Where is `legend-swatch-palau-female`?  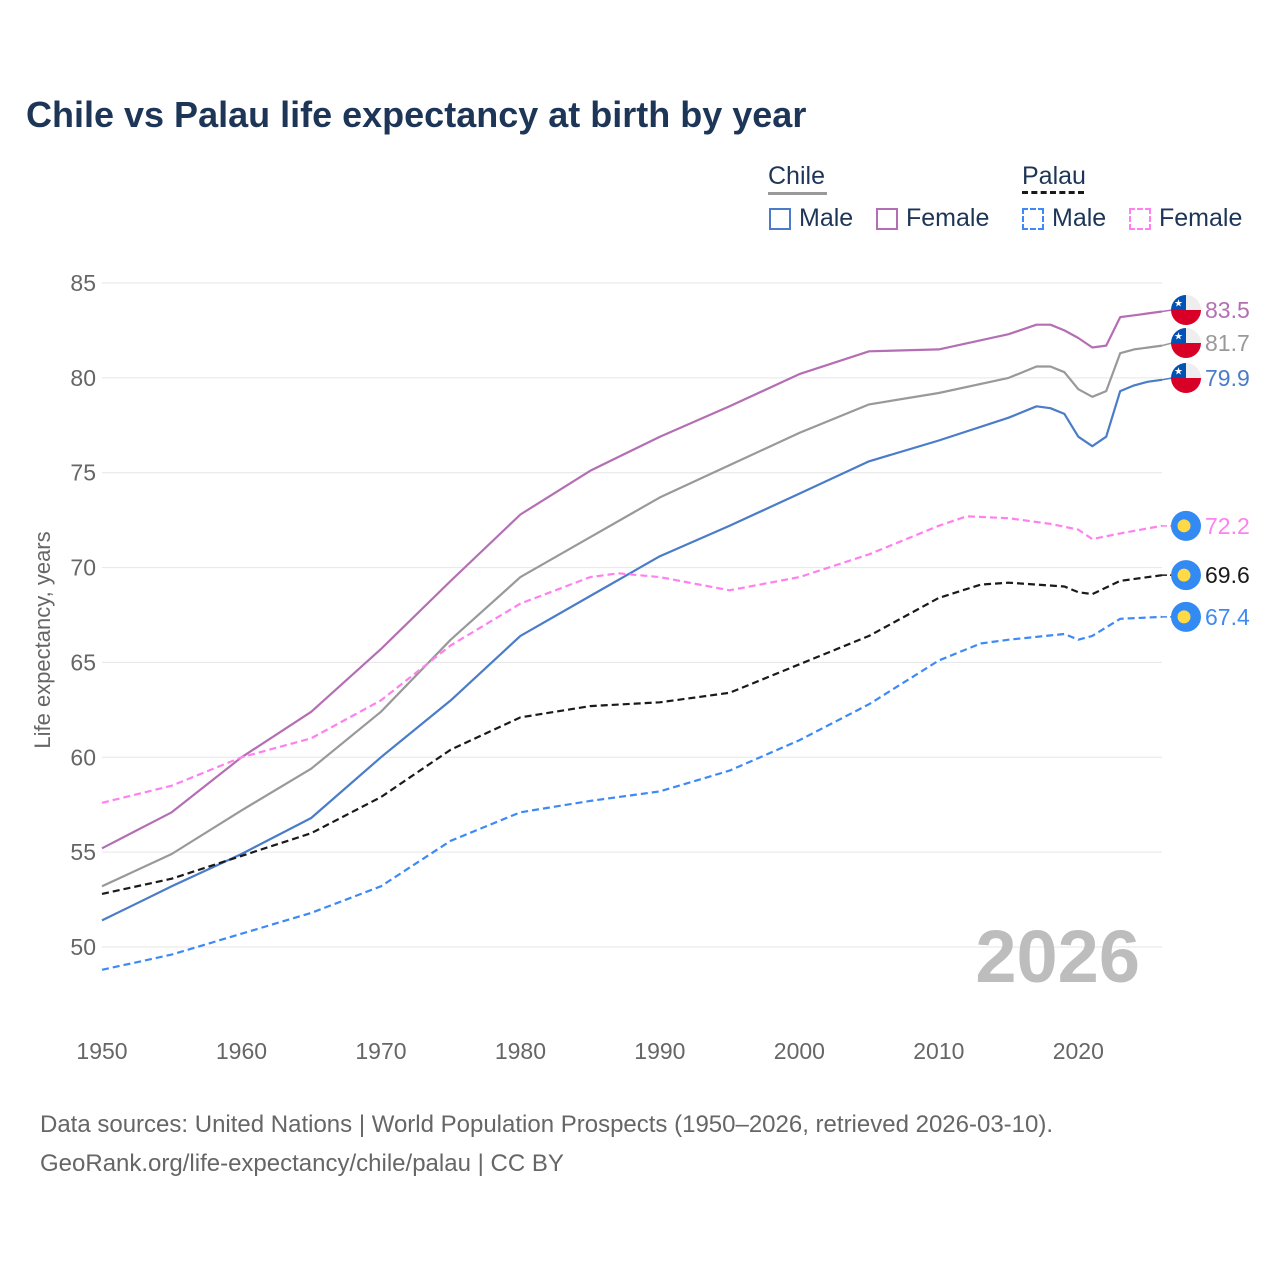
legend-swatch-palau-female is located at coordinates (1140, 219).